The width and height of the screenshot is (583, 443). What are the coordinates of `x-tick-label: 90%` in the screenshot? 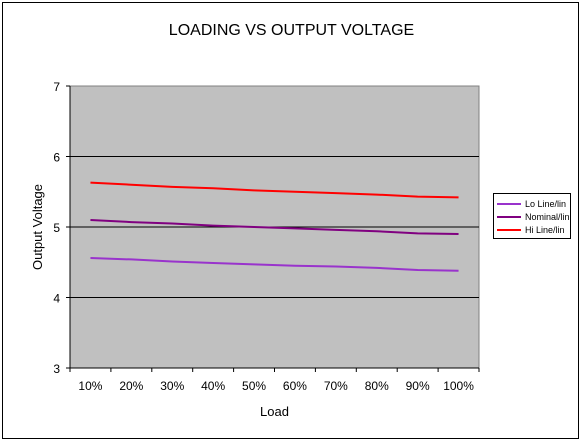 It's located at (418, 386).